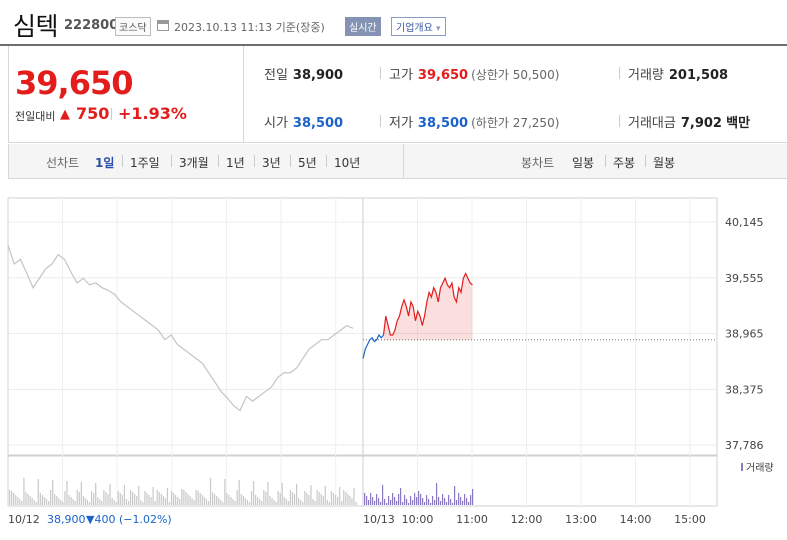  Describe the element at coordinates (664, 163) in the screenshot. I see `tab-monthly-candle: 월봉` at that location.